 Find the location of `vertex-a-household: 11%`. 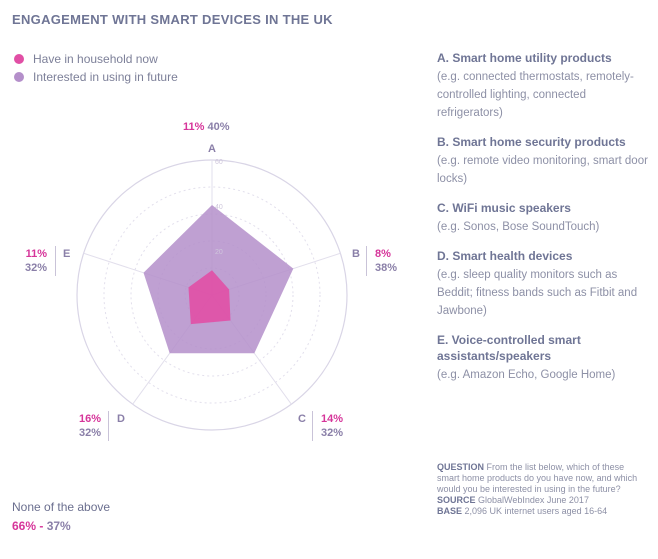

vertex-a-household: 11% is located at coordinates (194, 127).